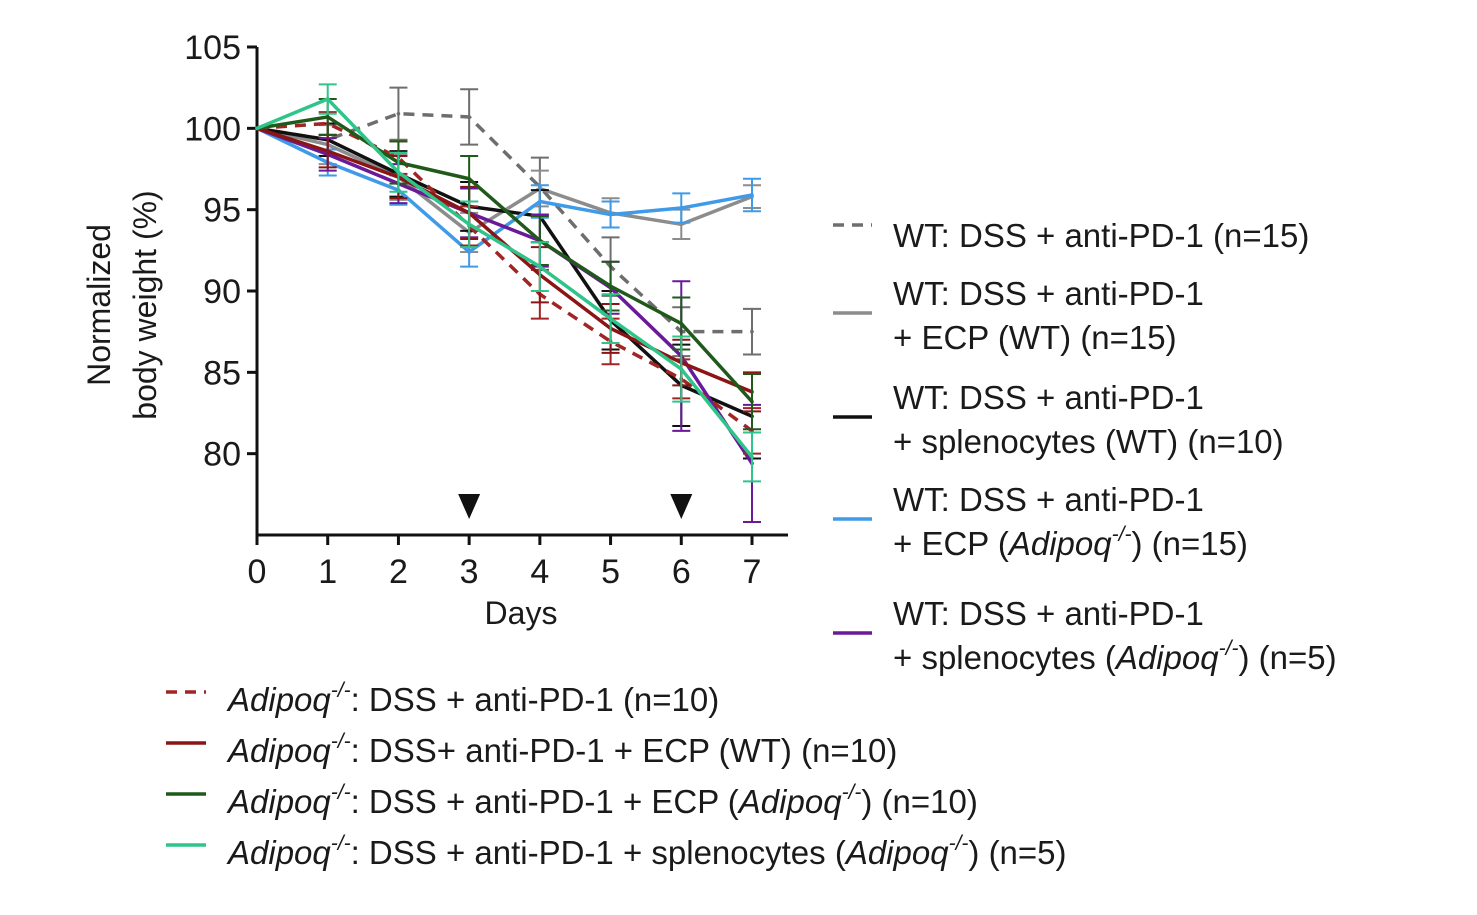 The width and height of the screenshot is (1477, 915). Describe the element at coordinates (222, 211) in the screenshot. I see `y-tick-label: 95` at that location.